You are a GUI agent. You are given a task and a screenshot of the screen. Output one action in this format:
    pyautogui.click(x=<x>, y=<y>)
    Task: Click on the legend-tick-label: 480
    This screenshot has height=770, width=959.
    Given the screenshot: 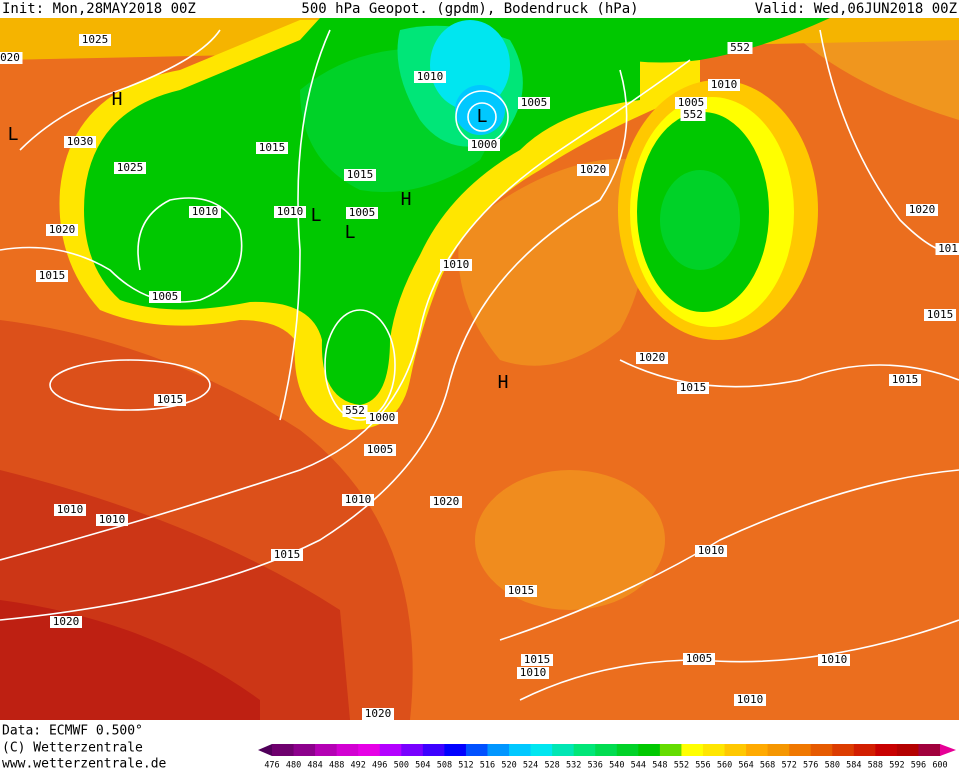 What is the action you would take?
    pyautogui.click(x=293, y=765)
    